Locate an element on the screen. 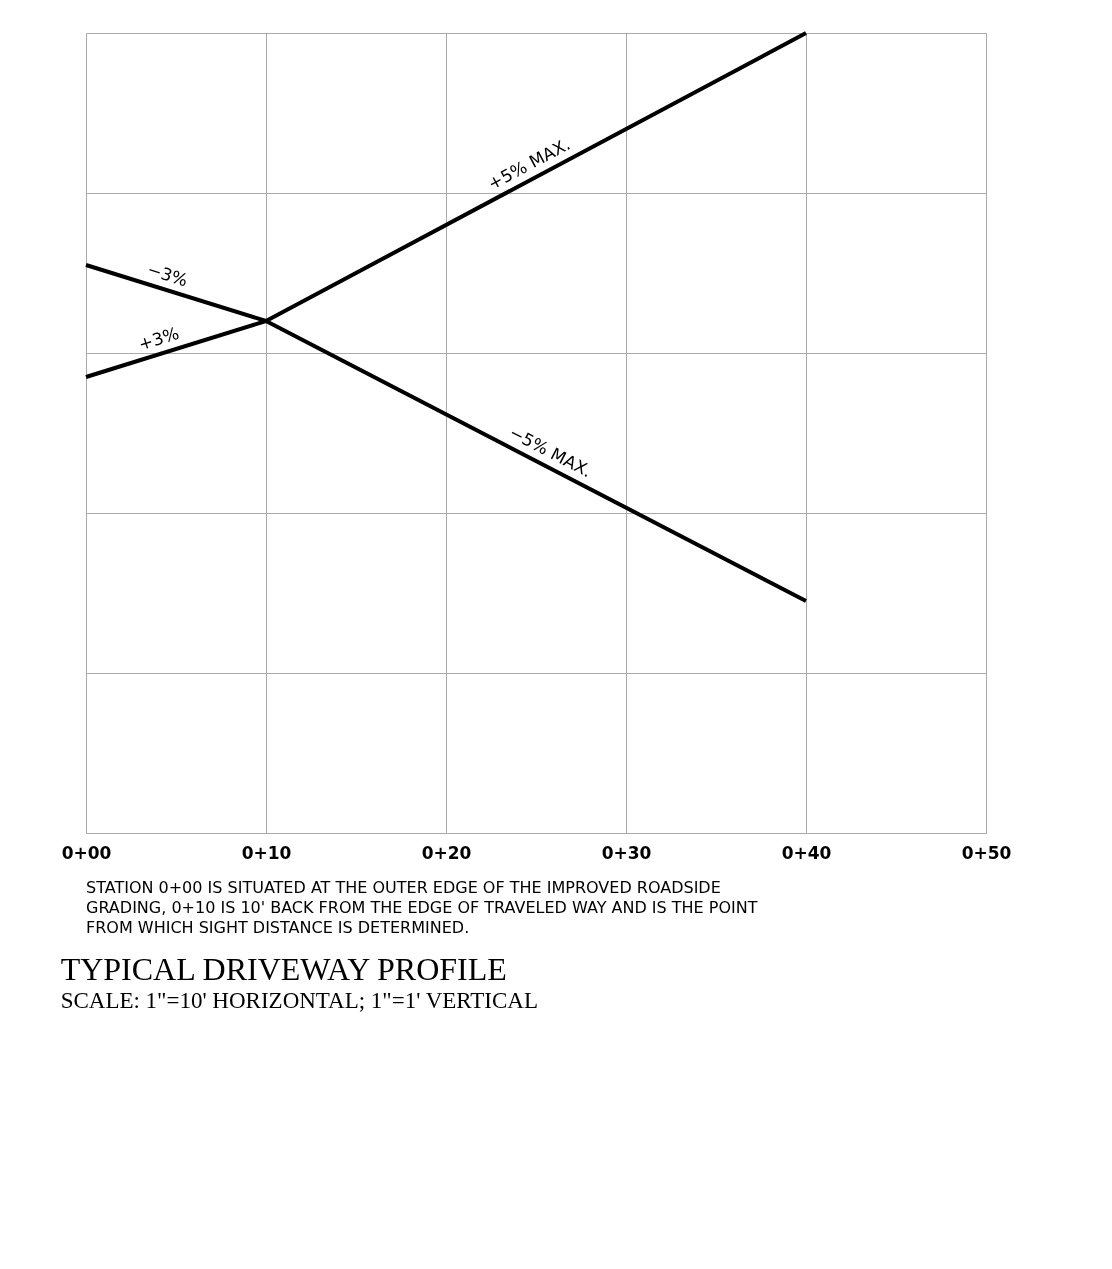 The image size is (1112, 1269). x-tick-label: 0+40 is located at coordinates (806, 852).